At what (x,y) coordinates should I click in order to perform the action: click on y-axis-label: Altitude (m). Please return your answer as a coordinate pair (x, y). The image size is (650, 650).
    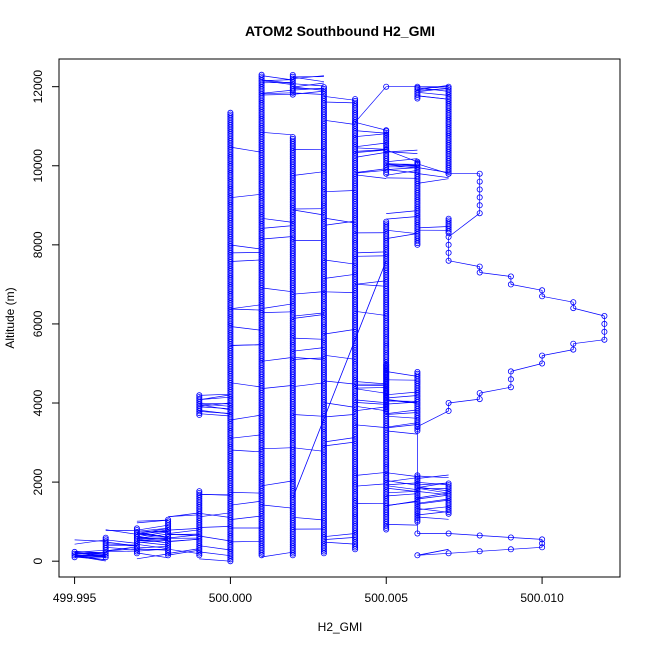
    Looking at the image, I should click on (10, 317).